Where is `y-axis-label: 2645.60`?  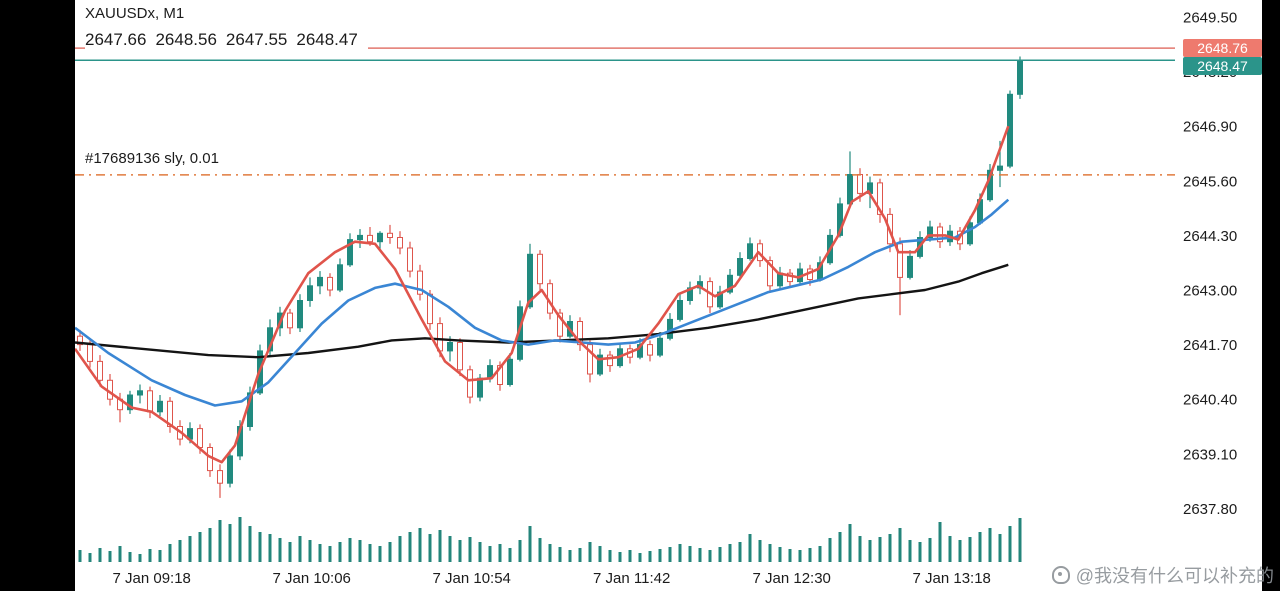
y-axis-label: 2645.60 is located at coordinates (1210, 181).